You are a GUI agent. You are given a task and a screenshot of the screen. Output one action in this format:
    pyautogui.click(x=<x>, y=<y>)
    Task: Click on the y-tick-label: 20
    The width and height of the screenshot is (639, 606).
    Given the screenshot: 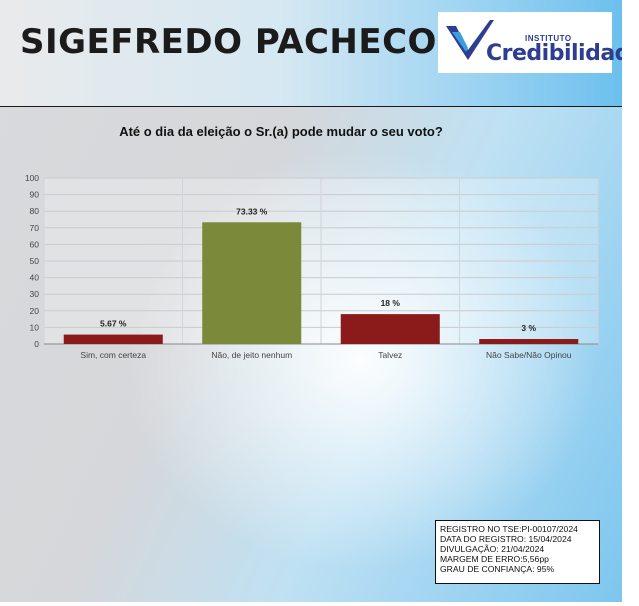 What is the action you would take?
    pyautogui.click(x=35, y=311)
    